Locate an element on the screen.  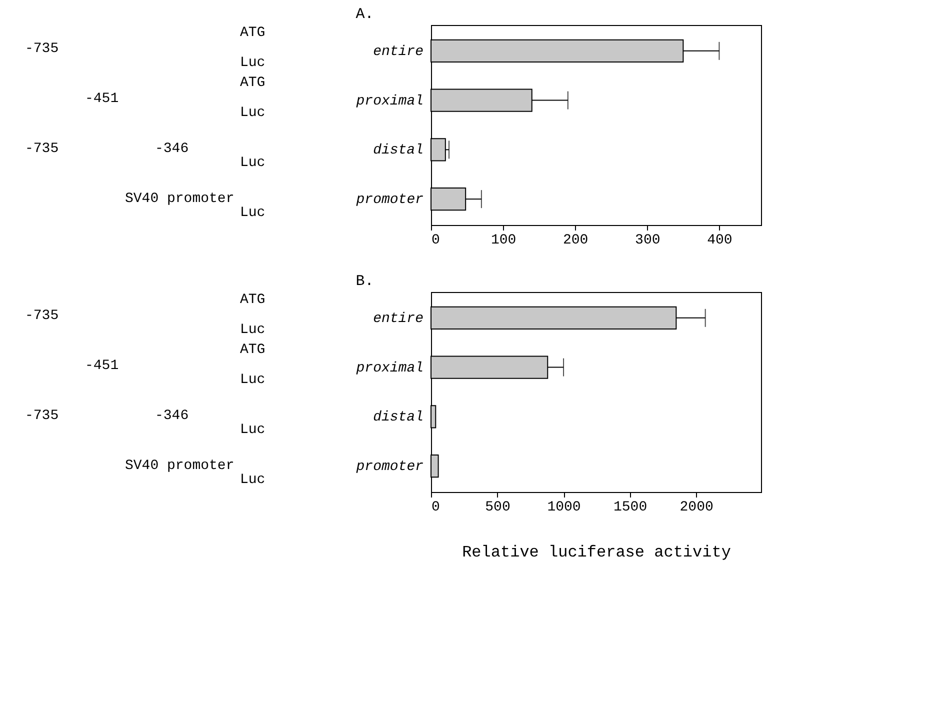
x-tick-label: 1000 is located at coordinates (564, 508).